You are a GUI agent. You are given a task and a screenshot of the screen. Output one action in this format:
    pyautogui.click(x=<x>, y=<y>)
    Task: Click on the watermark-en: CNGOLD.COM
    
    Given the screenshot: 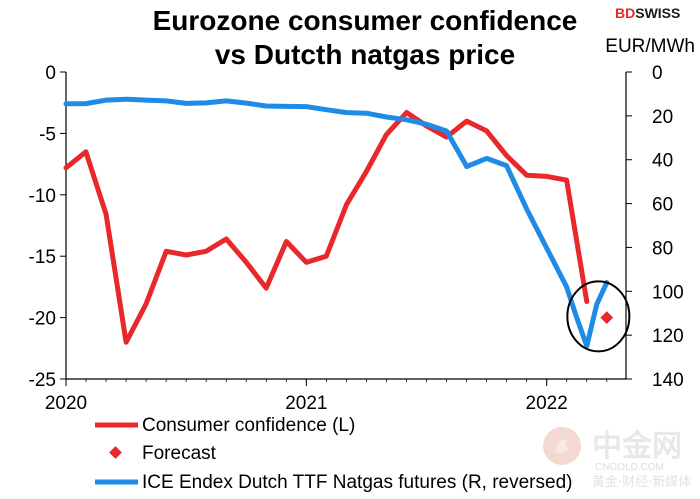 What is the action you would take?
    pyautogui.click(x=629, y=467)
    